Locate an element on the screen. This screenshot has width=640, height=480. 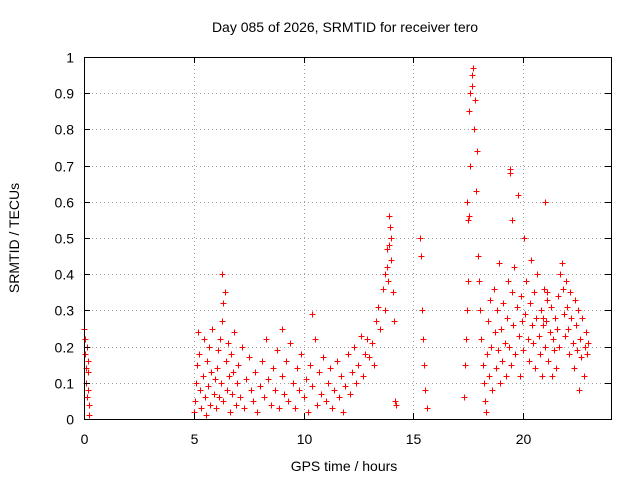
x-tick-label: 15 is located at coordinates (414, 439).